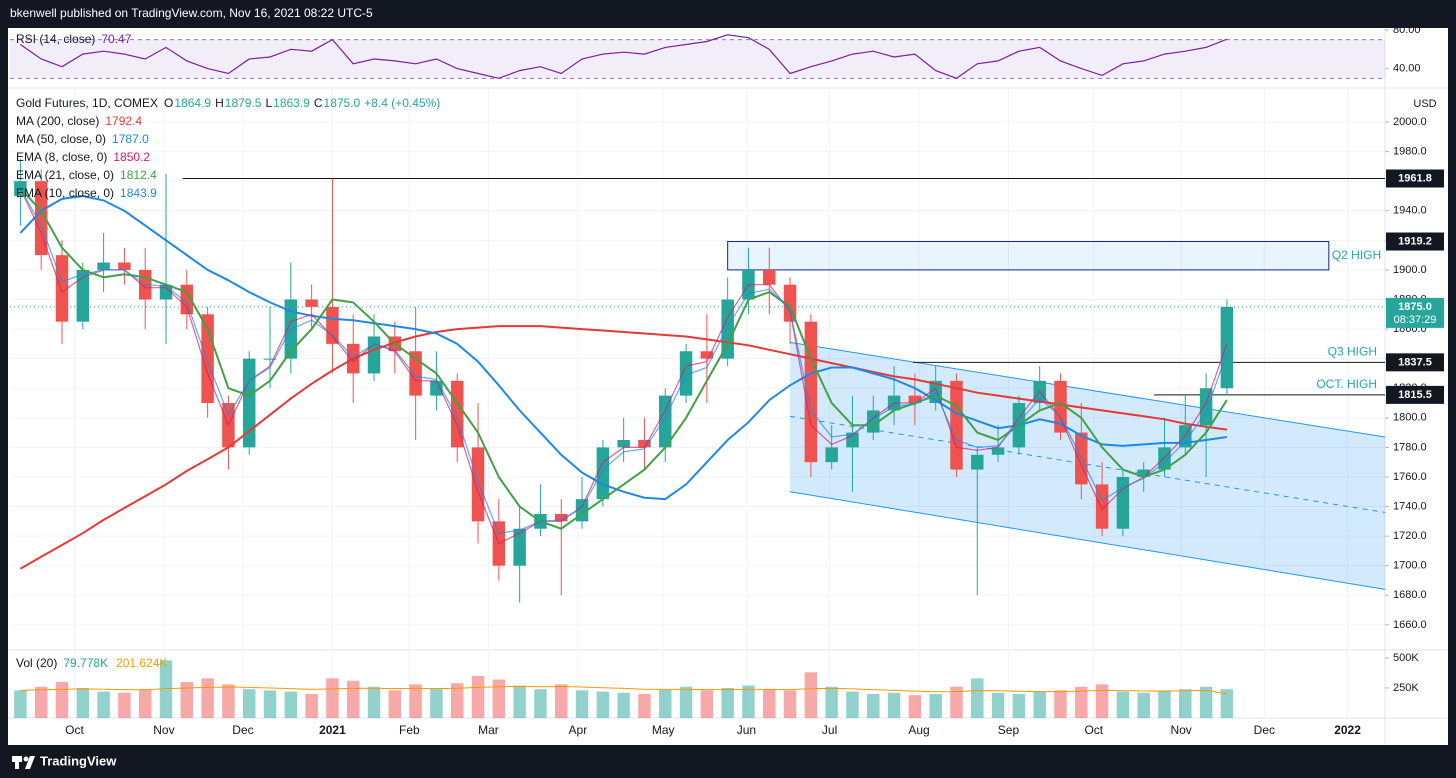  Describe the element at coordinates (623, 690) in the screenshot. I see `volume-ma-line` at that location.